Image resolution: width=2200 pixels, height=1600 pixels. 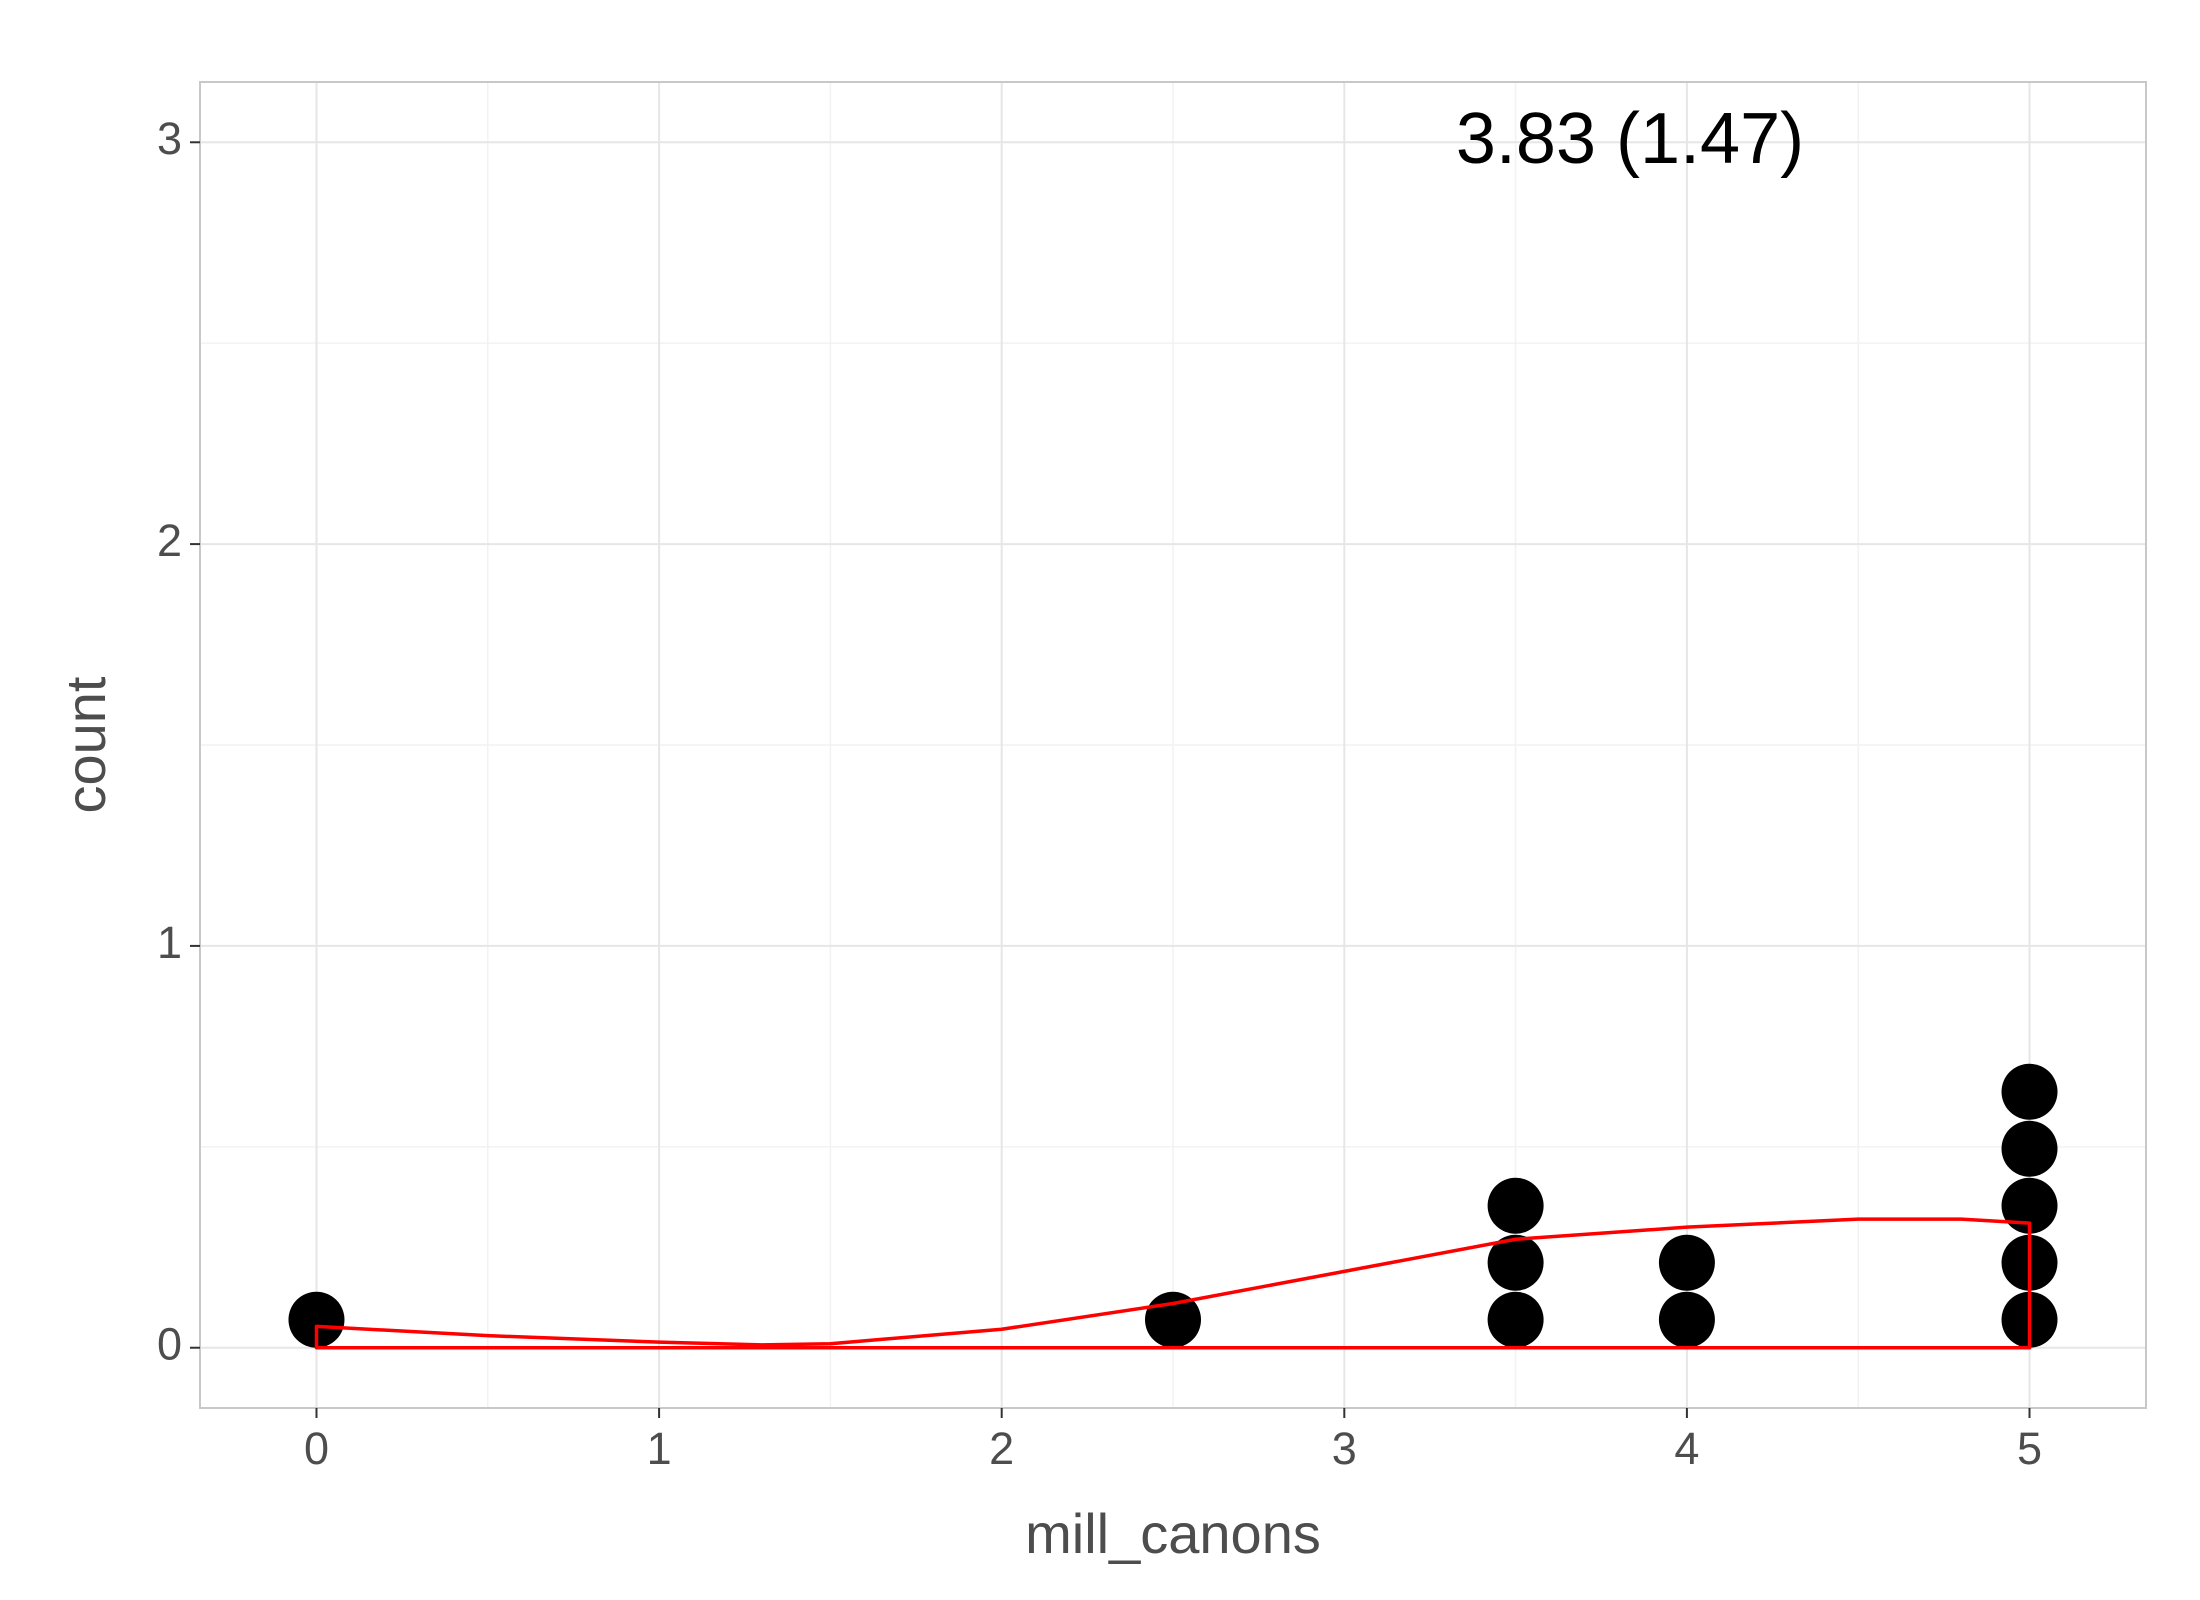 What do you see at coordinates (1001, 1448) in the screenshot?
I see `x-tick-label: 2` at bounding box center [1001, 1448].